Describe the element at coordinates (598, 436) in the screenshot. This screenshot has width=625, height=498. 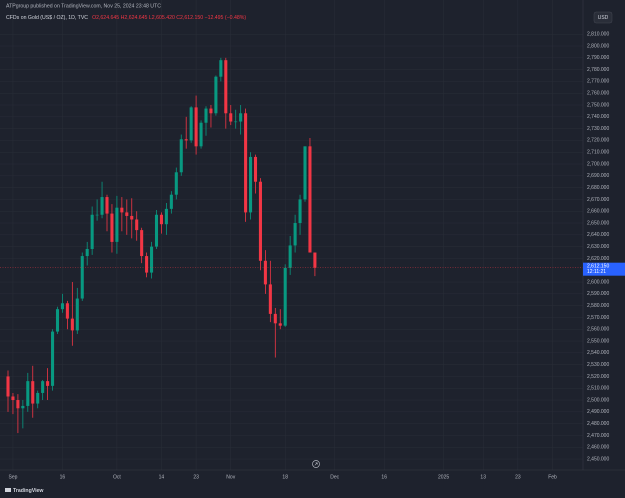
I see `y-tick-label: 2,470.000` at that location.